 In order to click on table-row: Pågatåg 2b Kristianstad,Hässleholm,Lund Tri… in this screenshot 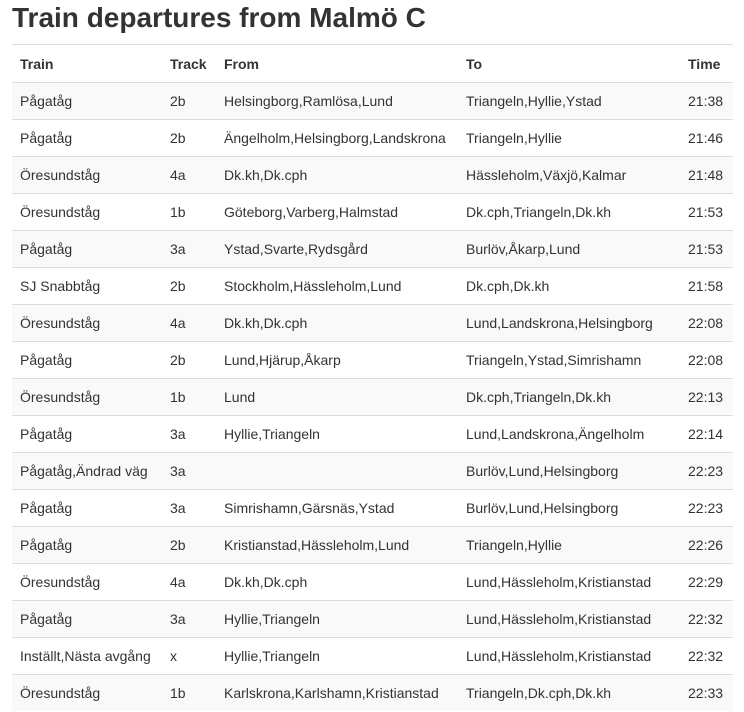, I will do `click(372, 545)`.